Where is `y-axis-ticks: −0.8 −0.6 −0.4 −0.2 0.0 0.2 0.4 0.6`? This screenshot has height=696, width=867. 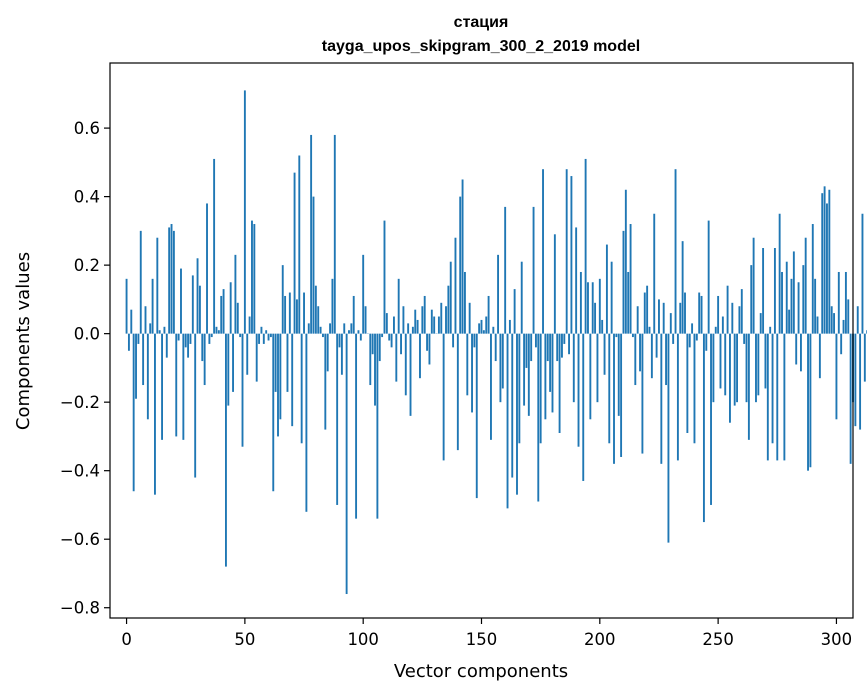
y-axis-ticks: −0.8 −0.6 −0.4 −0.2 0.0 0.2 0.4 0.6 is located at coordinates (85, 368).